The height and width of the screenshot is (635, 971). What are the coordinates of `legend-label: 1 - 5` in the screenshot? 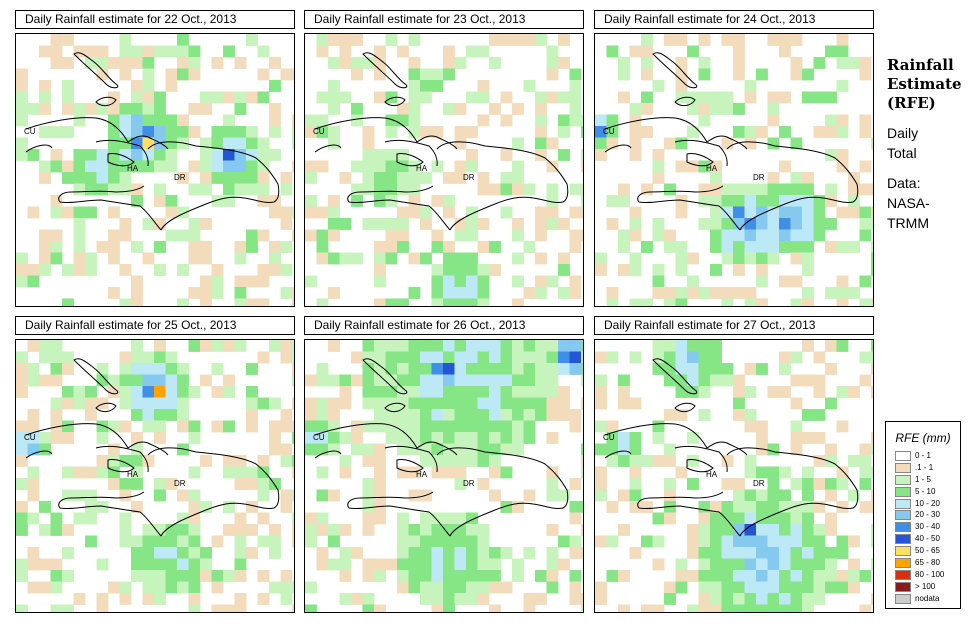 It's located at (923, 479).